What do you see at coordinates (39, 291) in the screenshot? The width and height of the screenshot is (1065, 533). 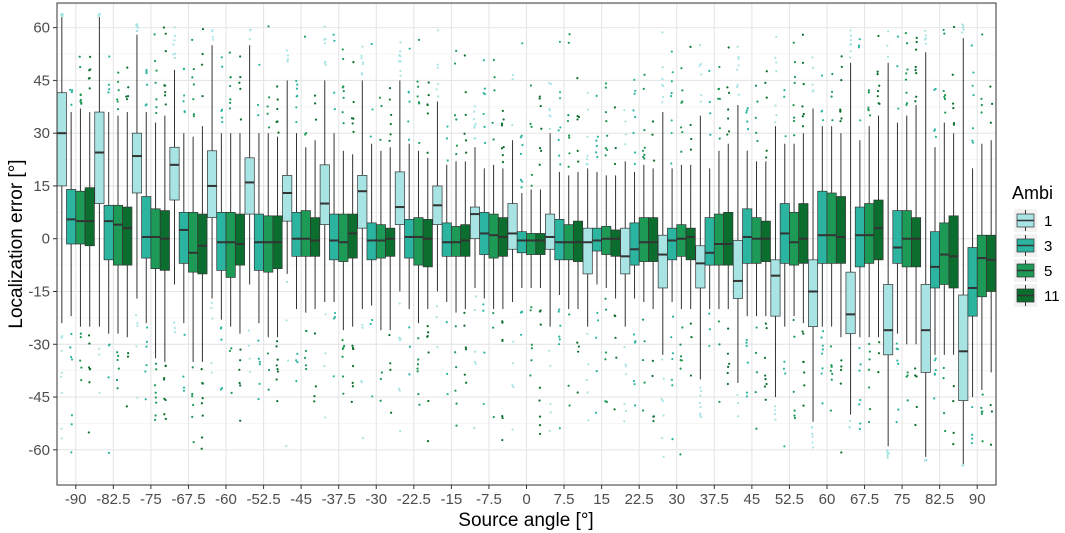 I see `y-tick-label: -15` at bounding box center [39, 291].